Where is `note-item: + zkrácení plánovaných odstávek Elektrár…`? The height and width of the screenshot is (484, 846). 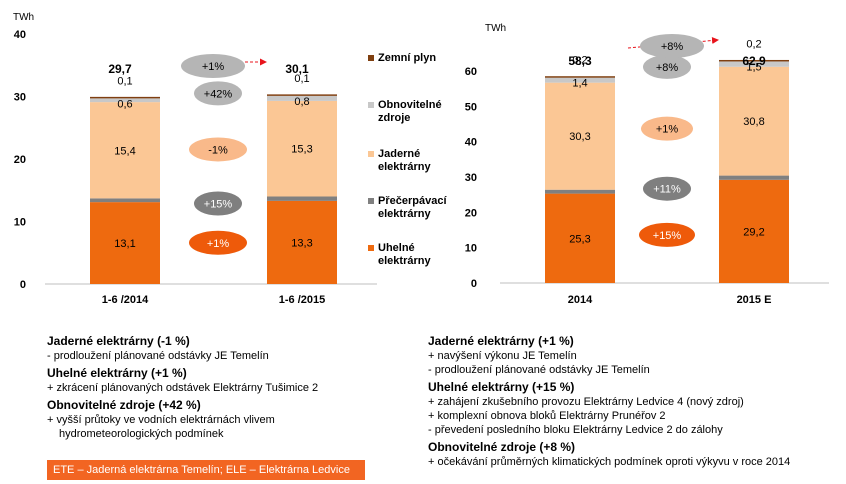
note-item: + zkrácení plánovaných odstávek Elektrár… is located at coordinates (183, 388).